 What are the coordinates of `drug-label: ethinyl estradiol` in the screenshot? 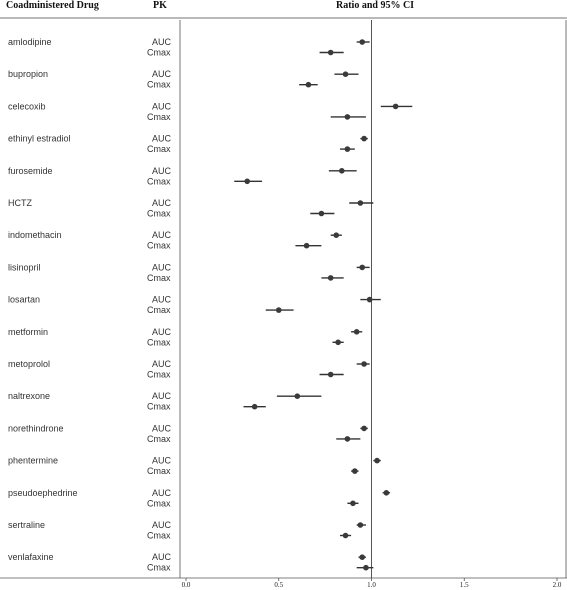 It's located at (39, 139).